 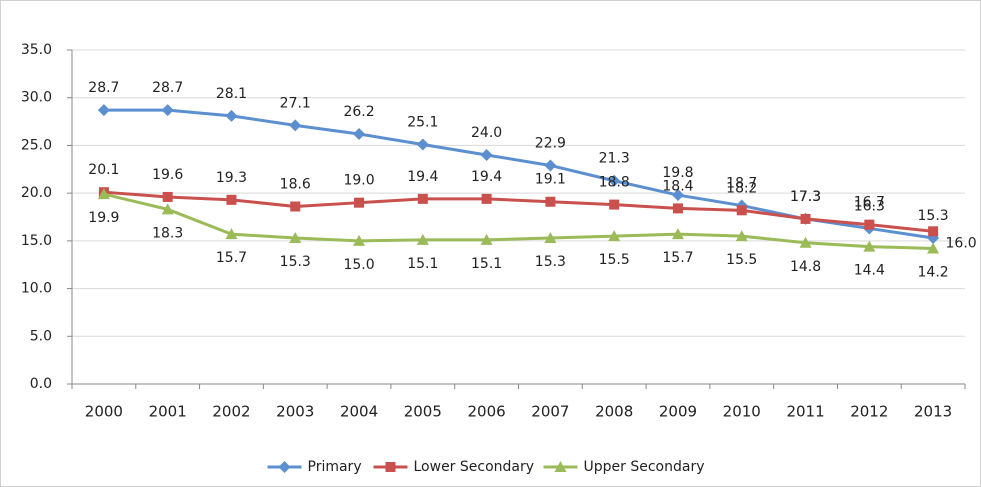 I want to click on legend-label: Upper Secondary, so click(x=644, y=467).